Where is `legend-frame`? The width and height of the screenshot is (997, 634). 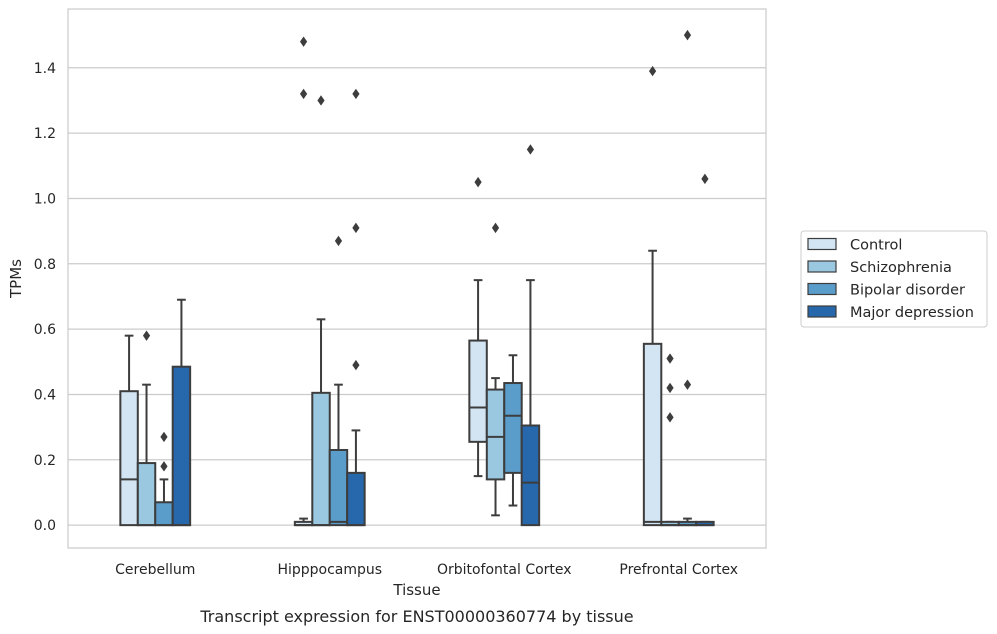
legend-frame is located at coordinates (894, 279).